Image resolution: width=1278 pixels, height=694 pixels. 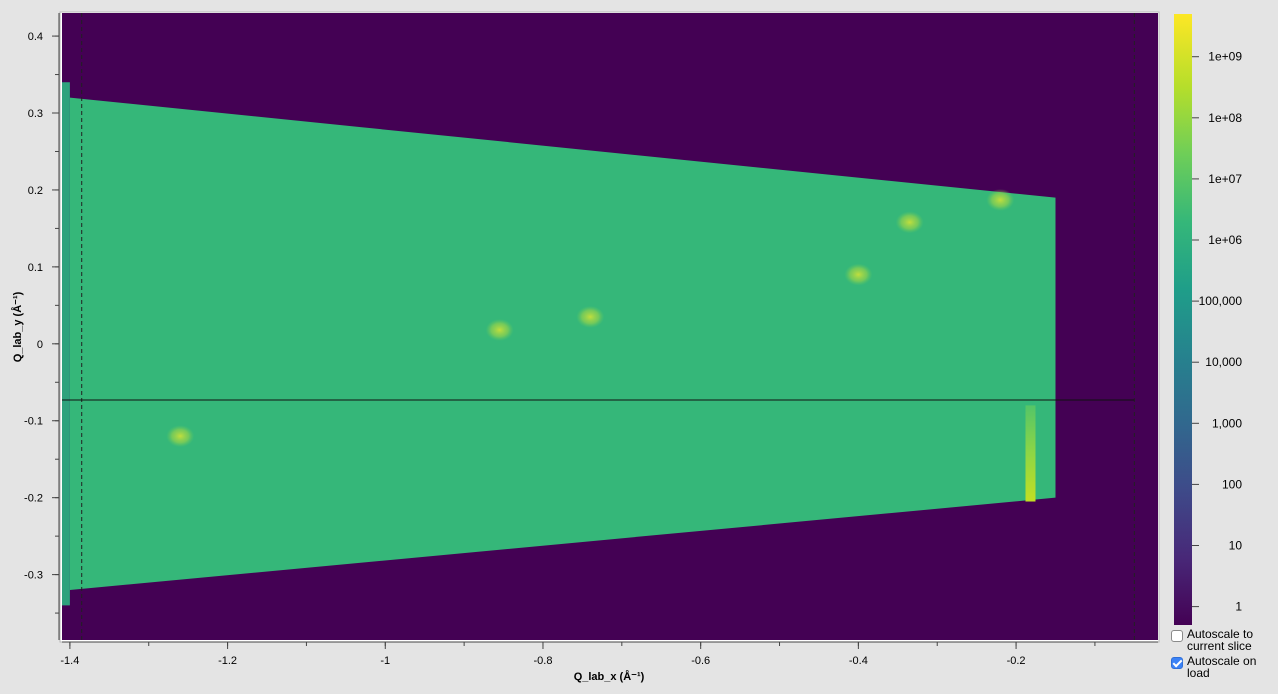 I want to click on autoscale-load-label: Autoscale on load, so click(x=1222, y=667).